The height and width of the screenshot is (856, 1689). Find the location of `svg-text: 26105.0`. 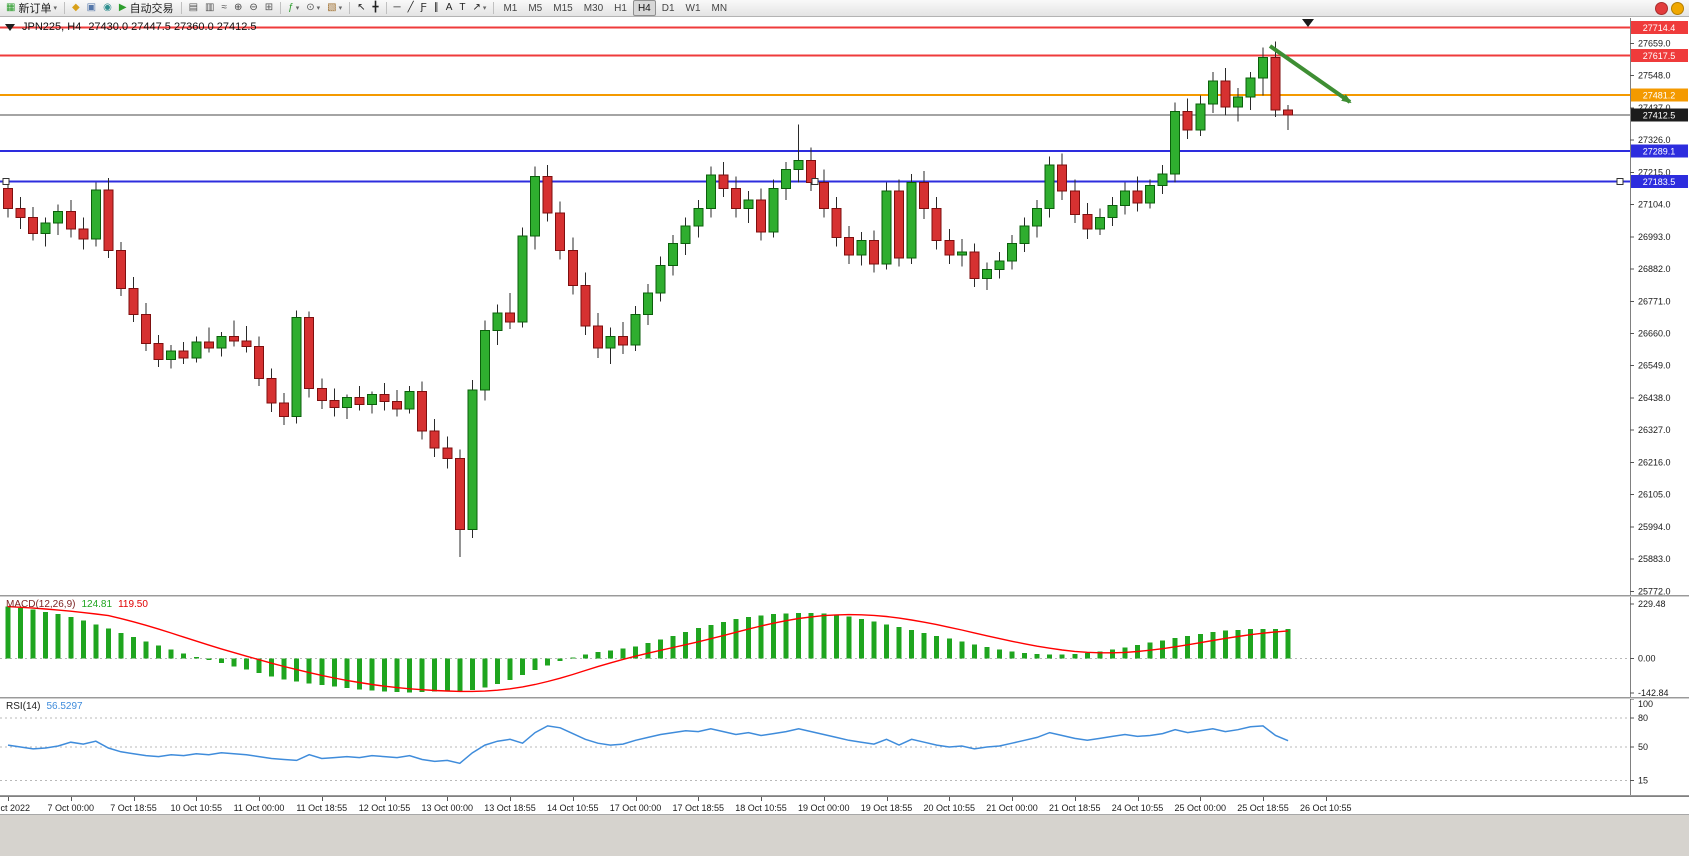

svg-text: 26105.0 is located at coordinates (1654, 495).